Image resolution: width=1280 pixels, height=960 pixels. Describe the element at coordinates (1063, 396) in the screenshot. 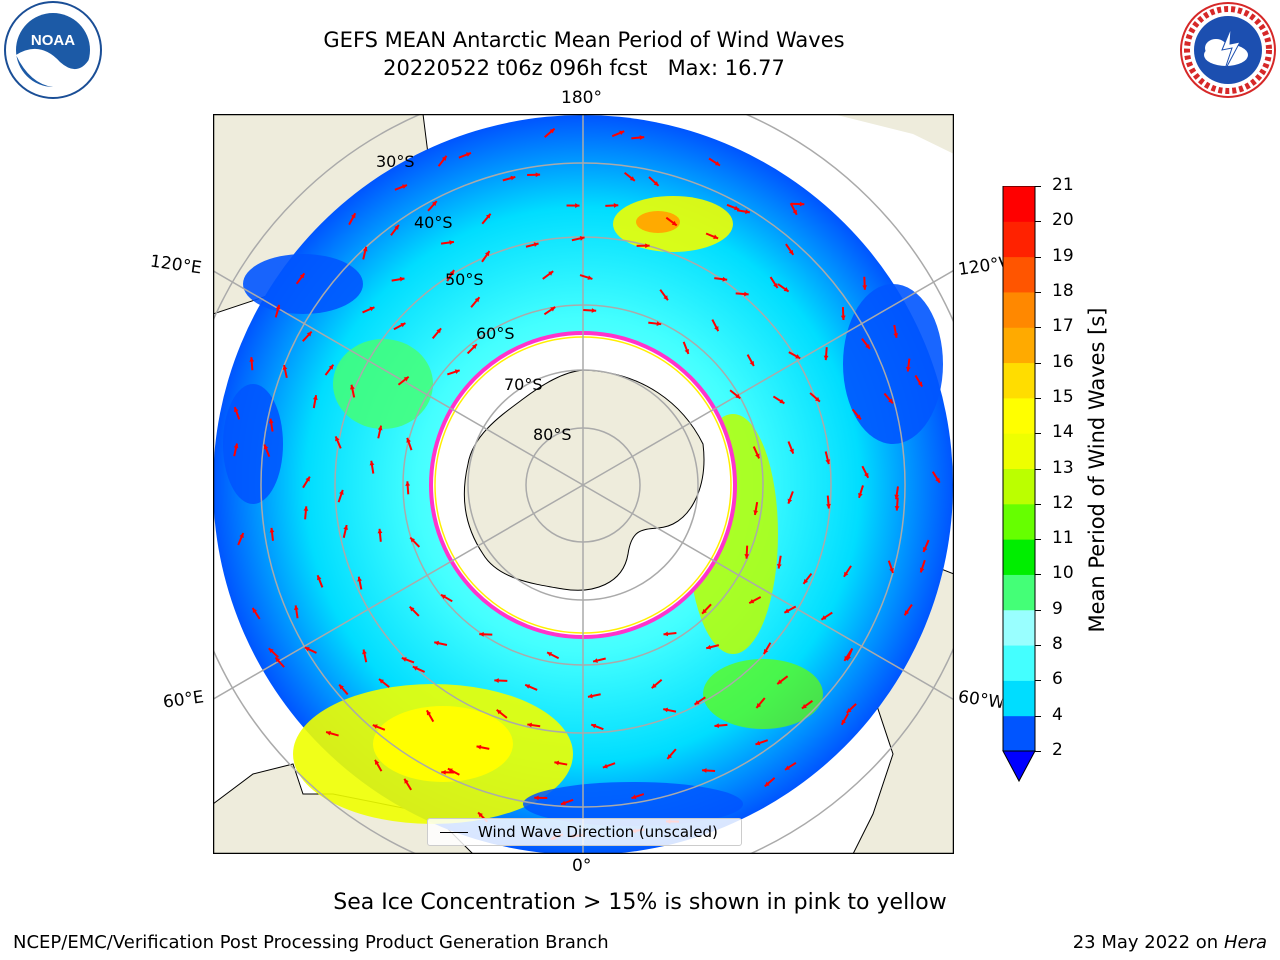

I see `colorbar-tick-label: 15` at that location.